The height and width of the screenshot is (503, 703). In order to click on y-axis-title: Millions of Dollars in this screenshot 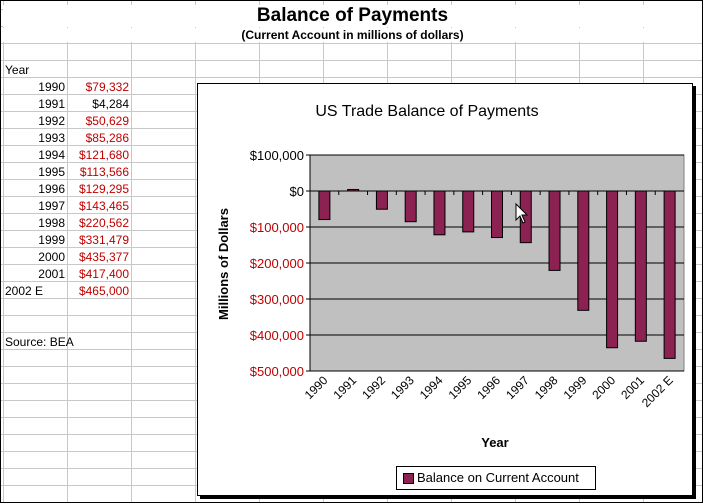, I will do `click(223, 264)`.